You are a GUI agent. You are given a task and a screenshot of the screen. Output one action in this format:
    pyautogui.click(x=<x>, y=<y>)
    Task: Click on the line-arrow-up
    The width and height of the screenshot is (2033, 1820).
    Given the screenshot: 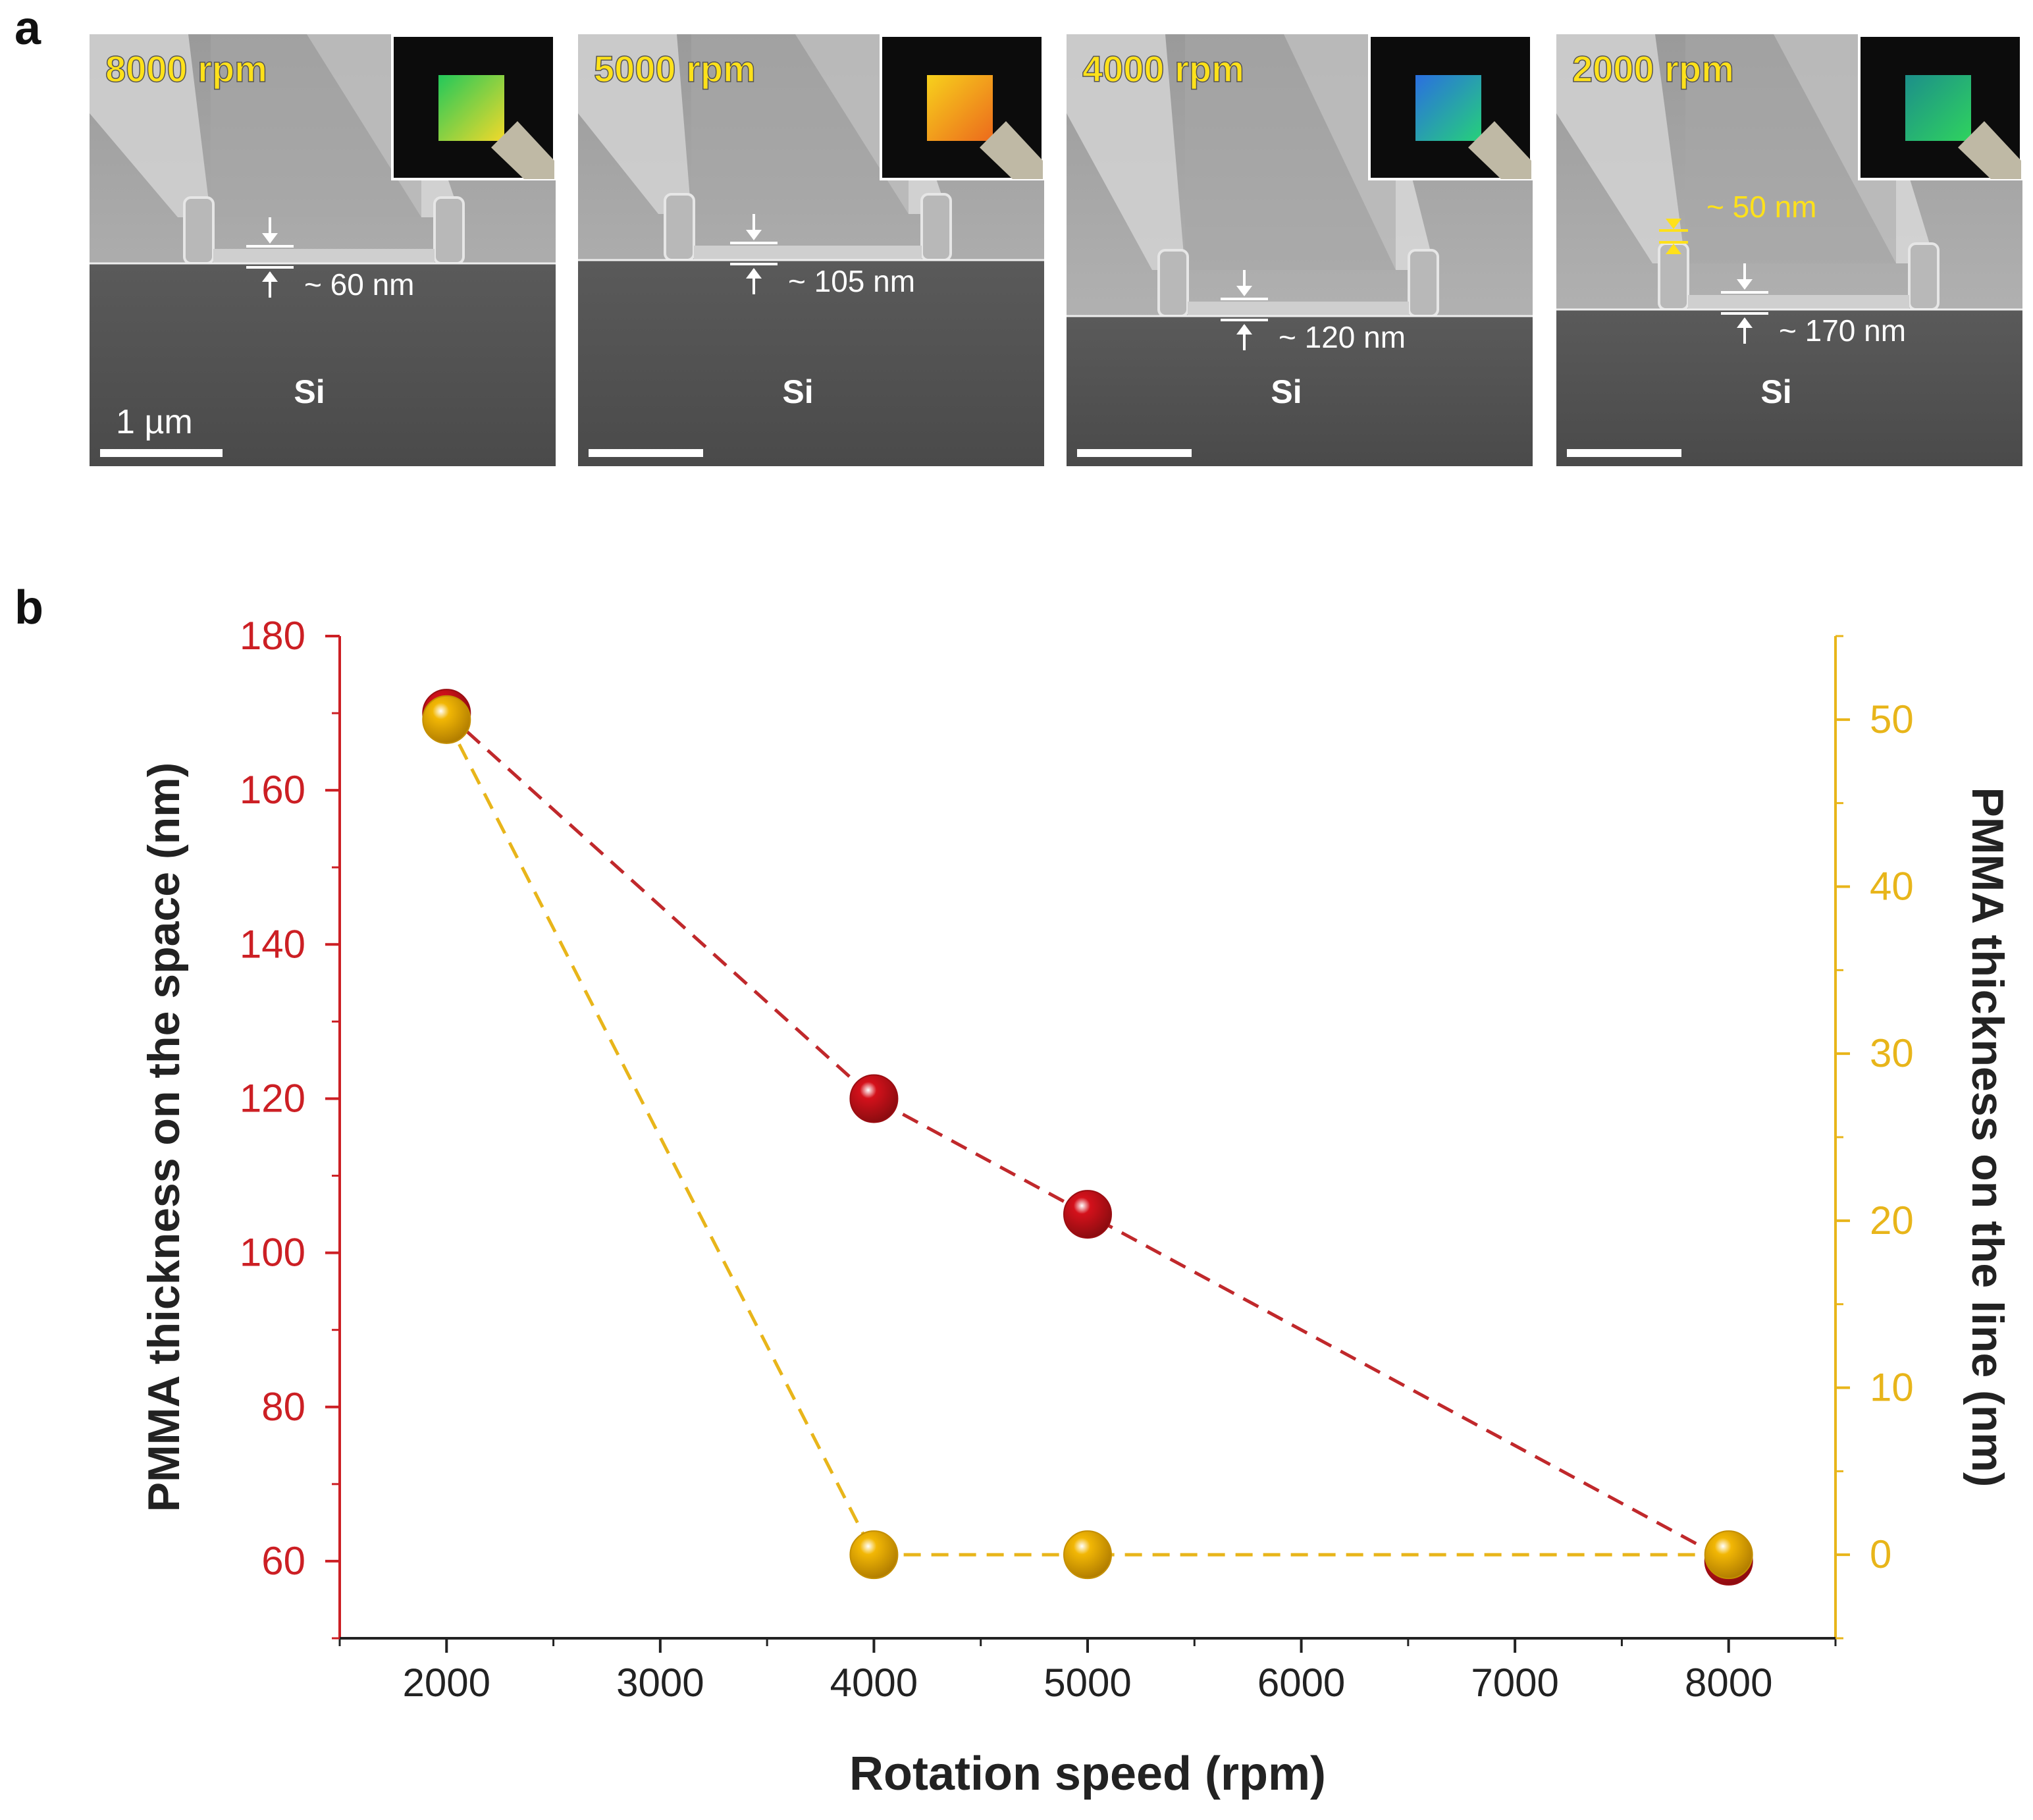 What is the action you would take?
    pyautogui.click(x=1673, y=249)
    